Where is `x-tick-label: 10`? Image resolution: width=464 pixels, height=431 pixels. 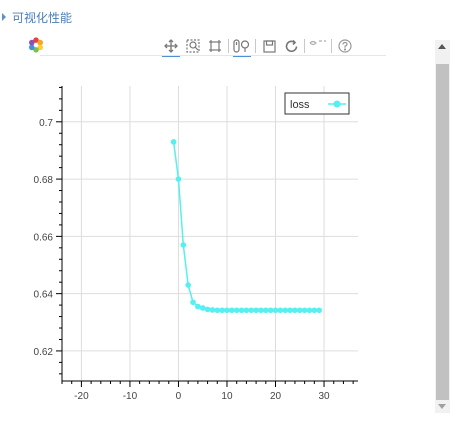
x-tick-label: 10 is located at coordinates (227, 396).